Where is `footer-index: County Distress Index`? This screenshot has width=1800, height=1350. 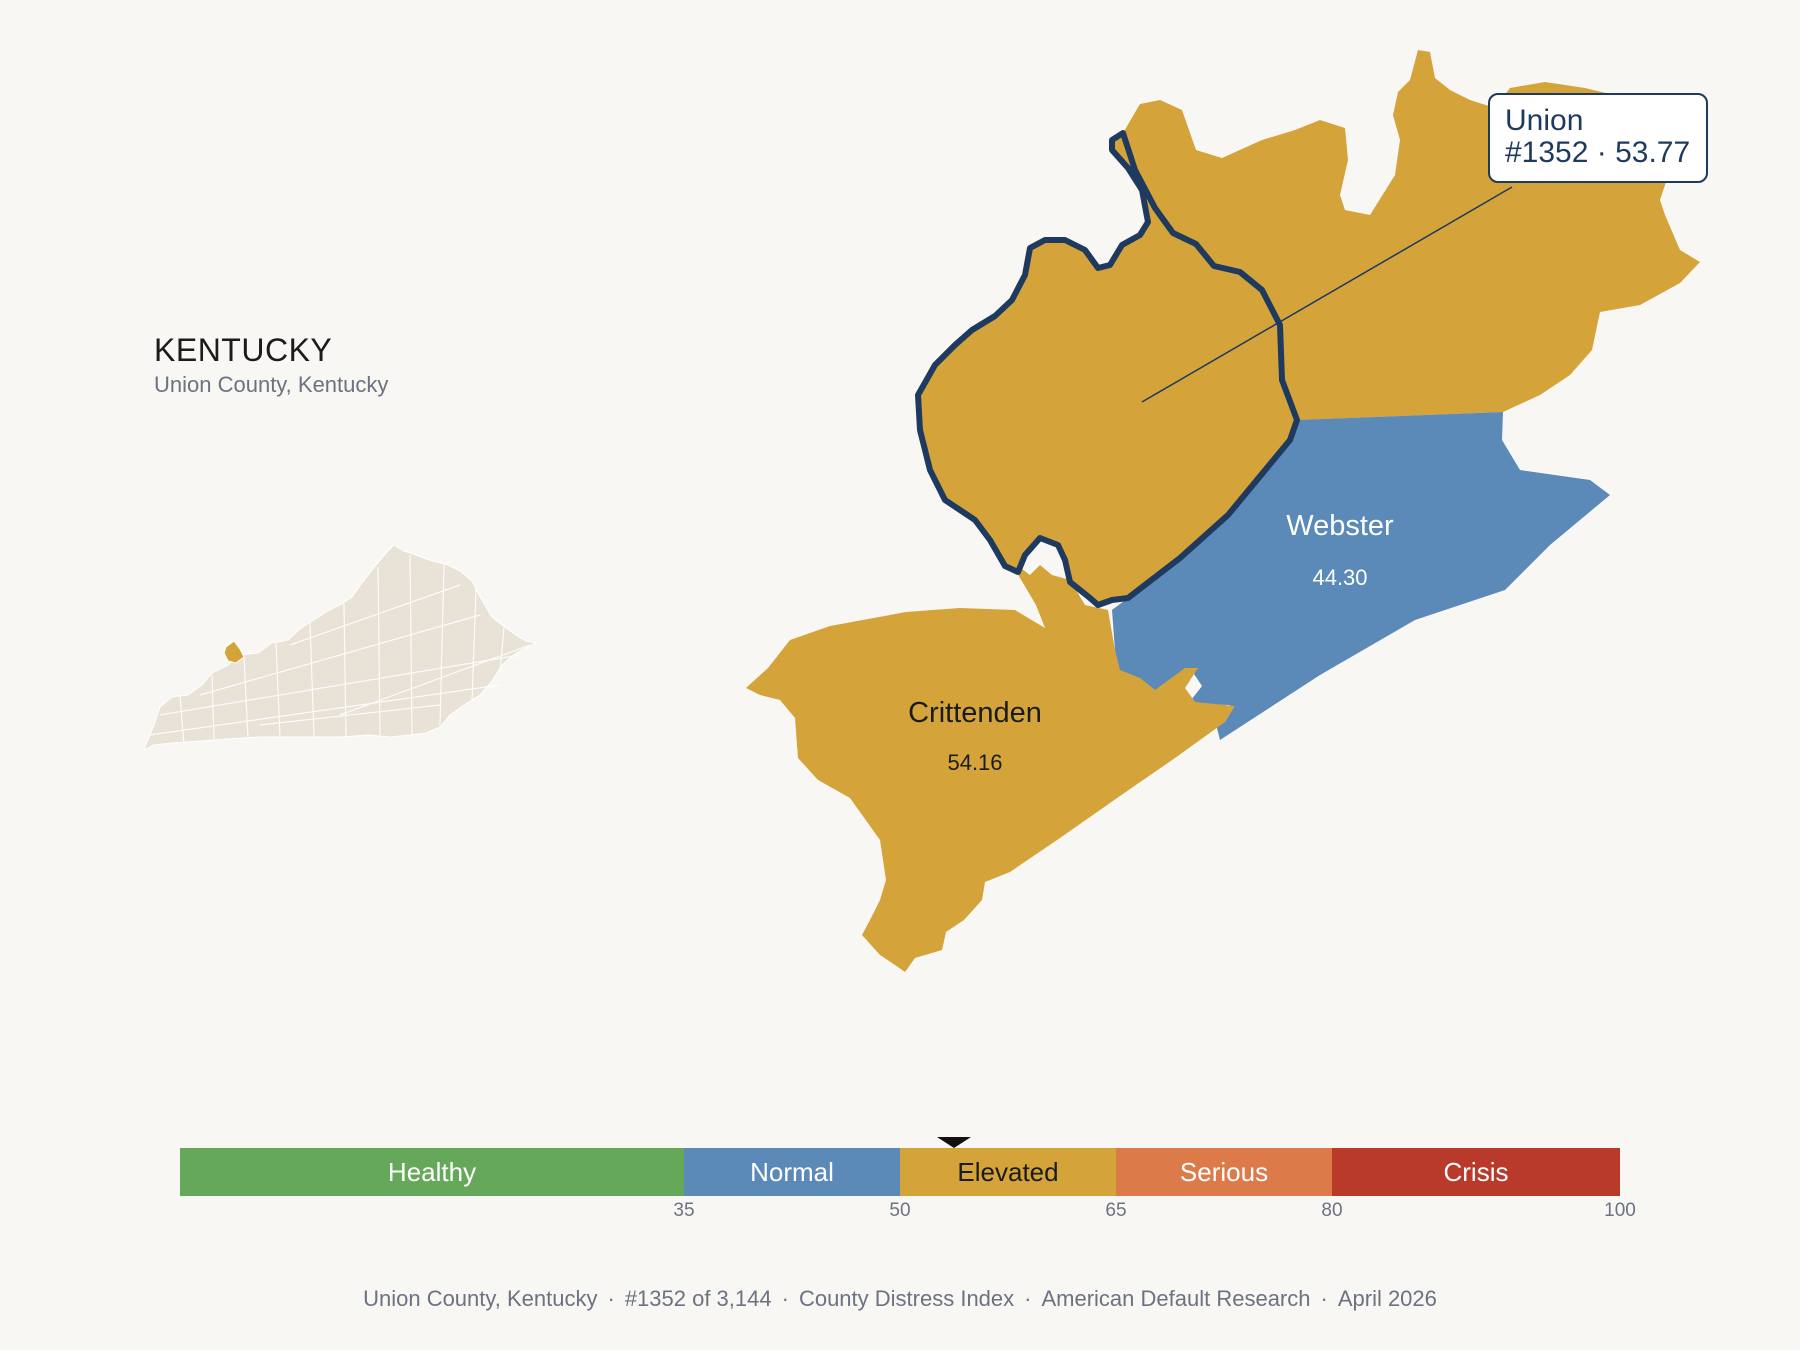
footer-index: County Distress Index is located at coordinates (906, 1298).